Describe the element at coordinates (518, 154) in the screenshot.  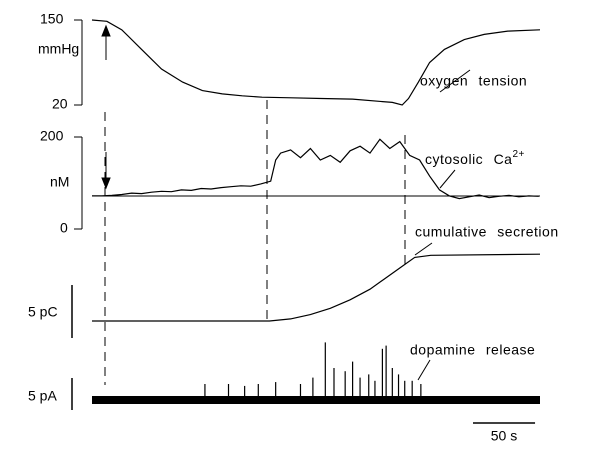
I see `label-sup: 2+` at that location.